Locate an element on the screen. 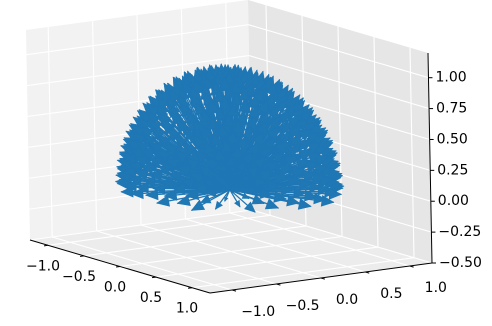  x-tick-label: 0.5 is located at coordinates (151, 298).